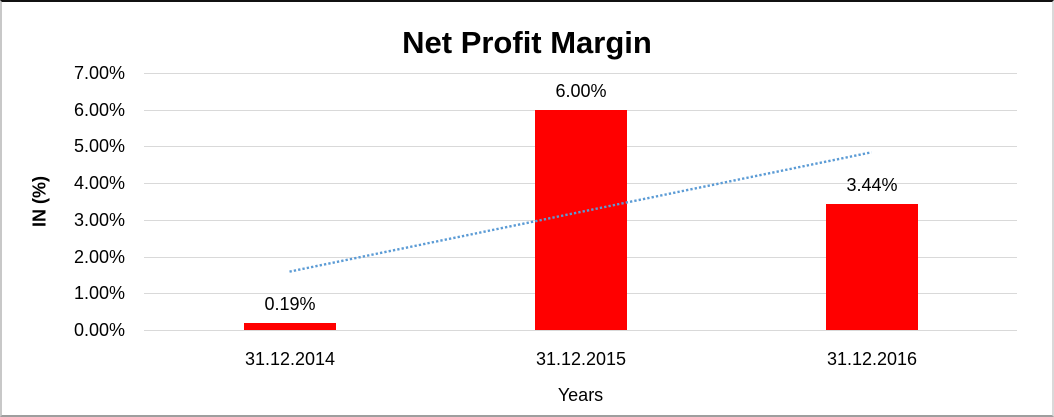 The width and height of the screenshot is (1054, 417). What do you see at coordinates (872, 267) in the screenshot?
I see `bar-31.12.2016` at bounding box center [872, 267].